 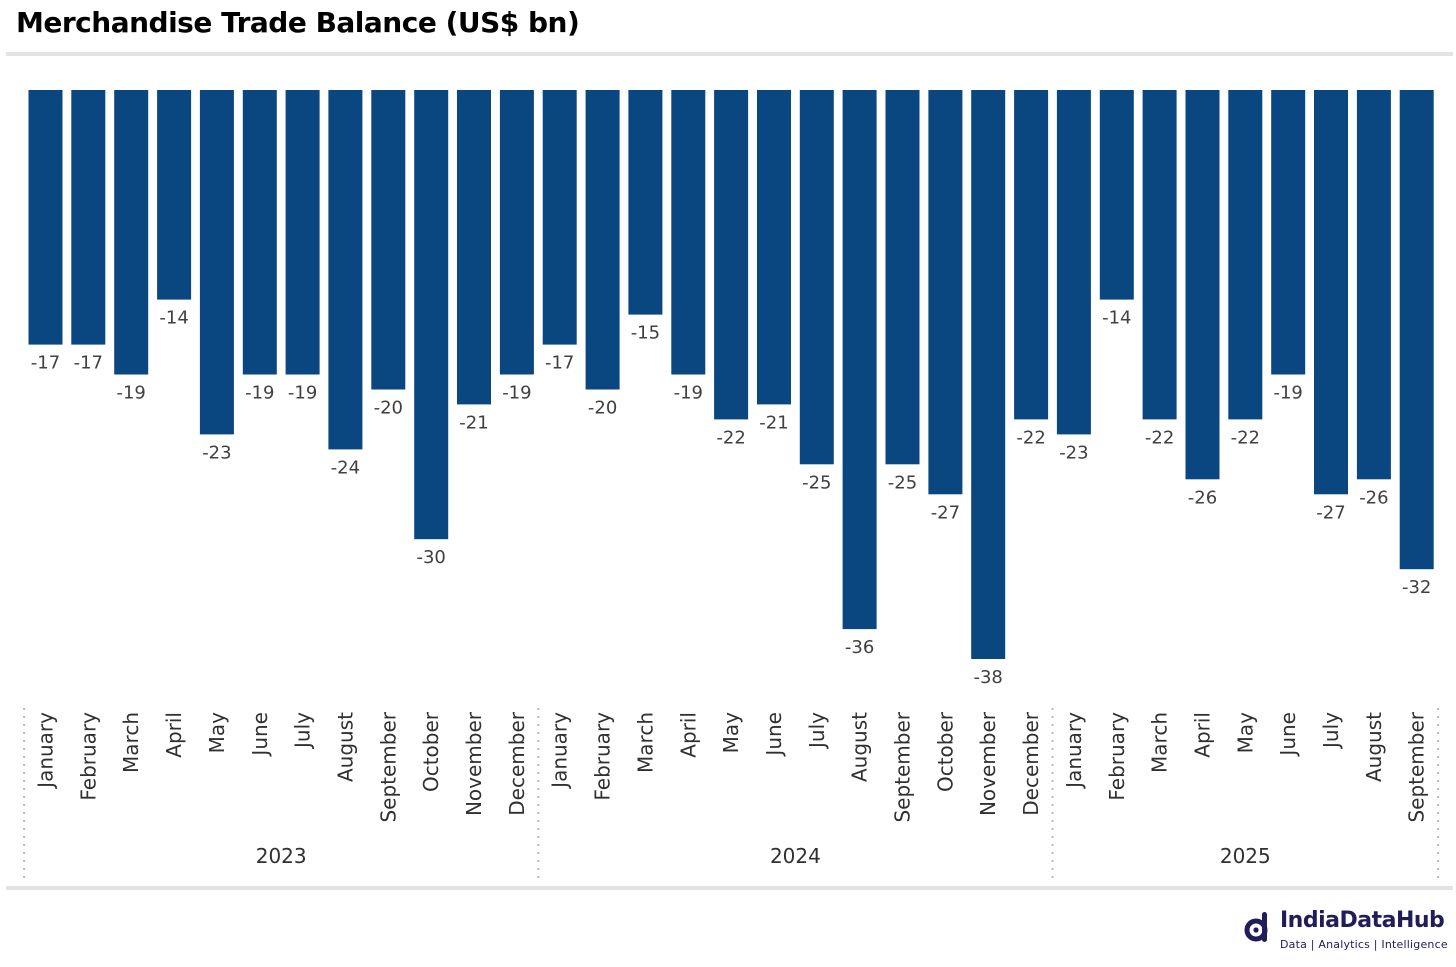 What do you see at coordinates (1256, 927) in the screenshot?
I see `india-data-hub-logo-icon` at bounding box center [1256, 927].